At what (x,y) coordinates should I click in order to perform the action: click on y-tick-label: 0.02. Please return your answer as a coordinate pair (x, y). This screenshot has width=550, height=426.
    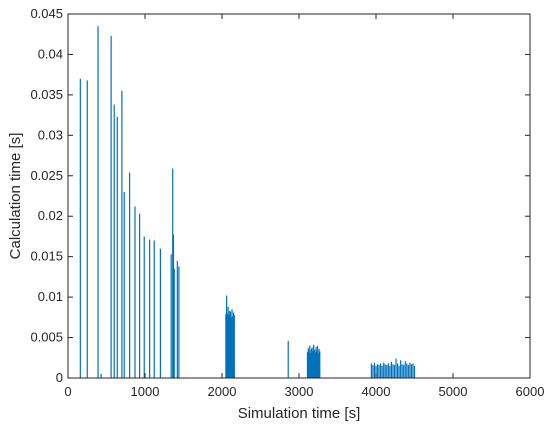
    Looking at the image, I should click on (50, 215).